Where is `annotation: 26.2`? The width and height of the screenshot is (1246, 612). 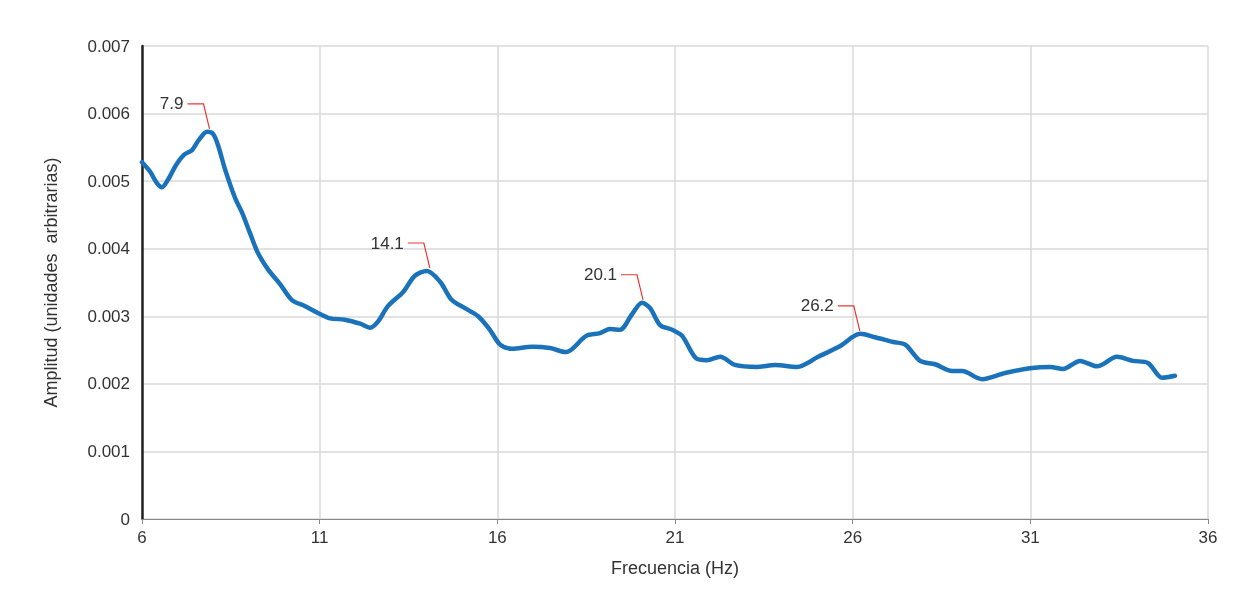 annotation: 26.2 is located at coordinates (817, 306).